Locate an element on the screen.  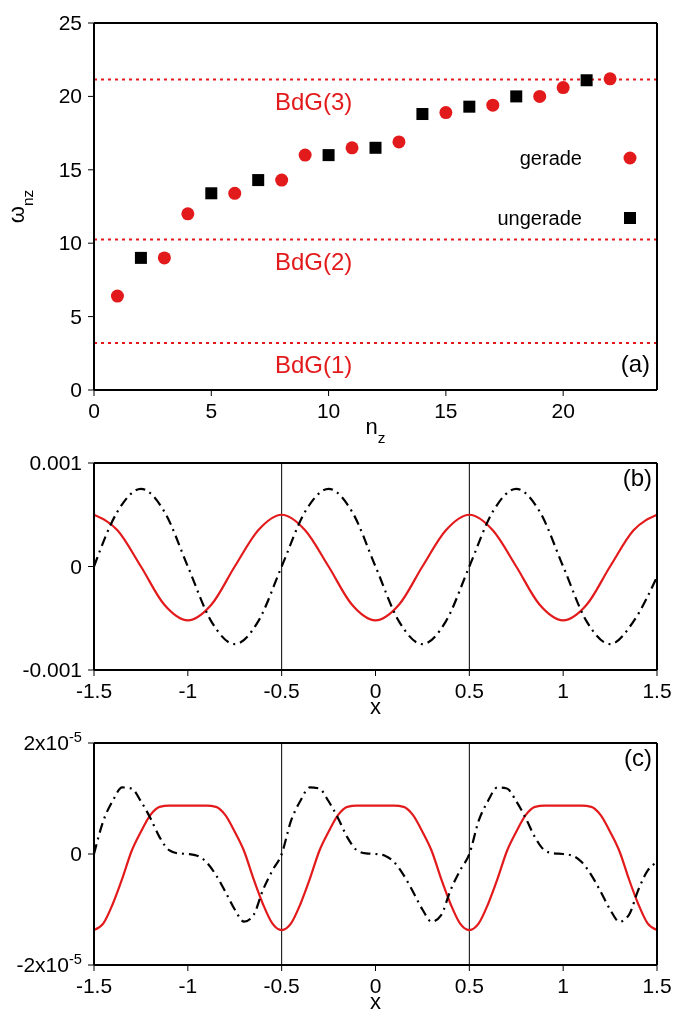
y-tick-label: 2x10$^{-5}$ is located at coordinates (52, 741).